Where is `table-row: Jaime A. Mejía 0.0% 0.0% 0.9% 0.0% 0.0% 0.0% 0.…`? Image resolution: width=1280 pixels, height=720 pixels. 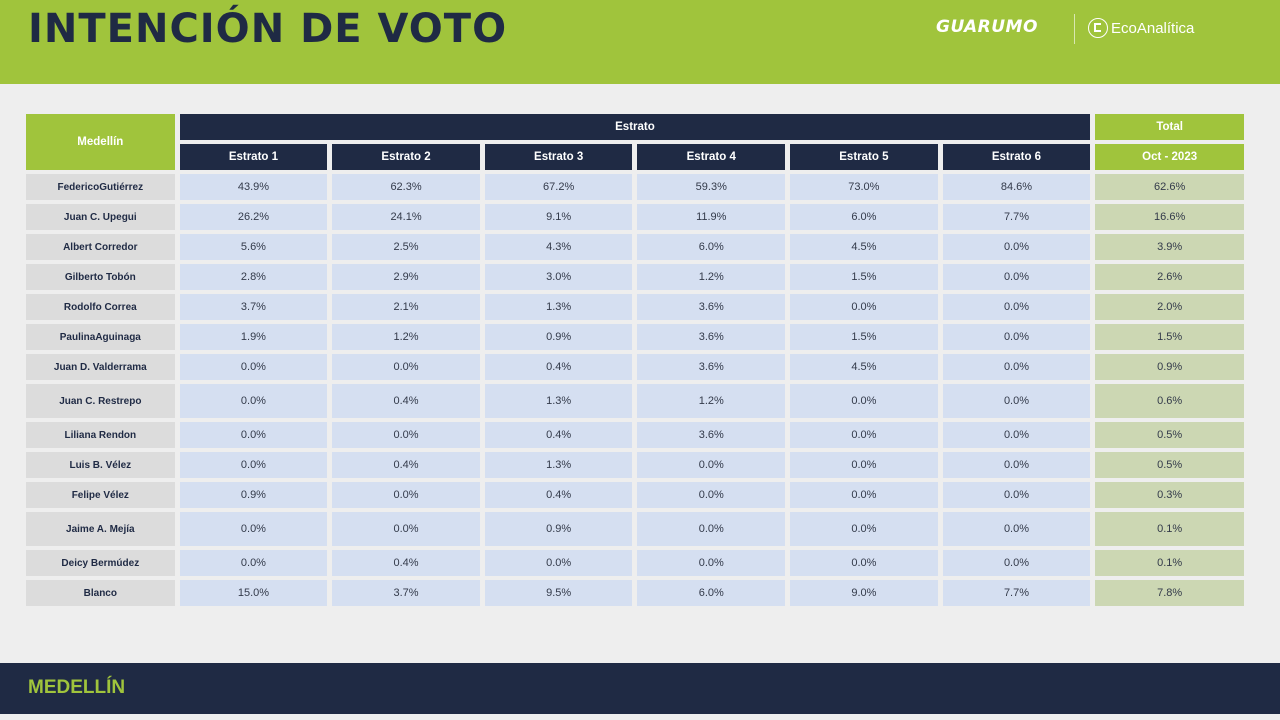
table-row: Jaime A. Mejía 0.0% 0.0% 0.9% 0.0% 0.0% 0.0% 0.… is located at coordinates (635, 529).